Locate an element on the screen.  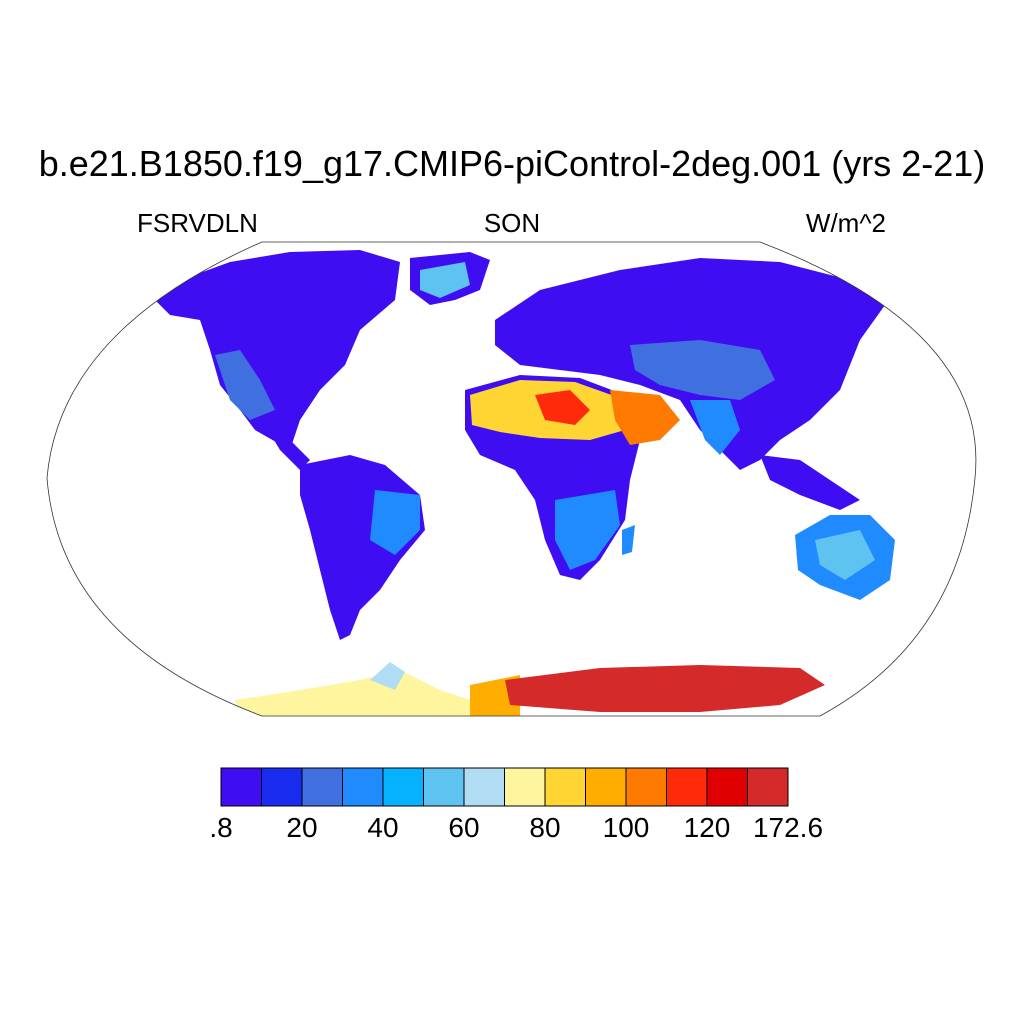
colorbar-tick-label: 172.6 is located at coordinates (788, 828).